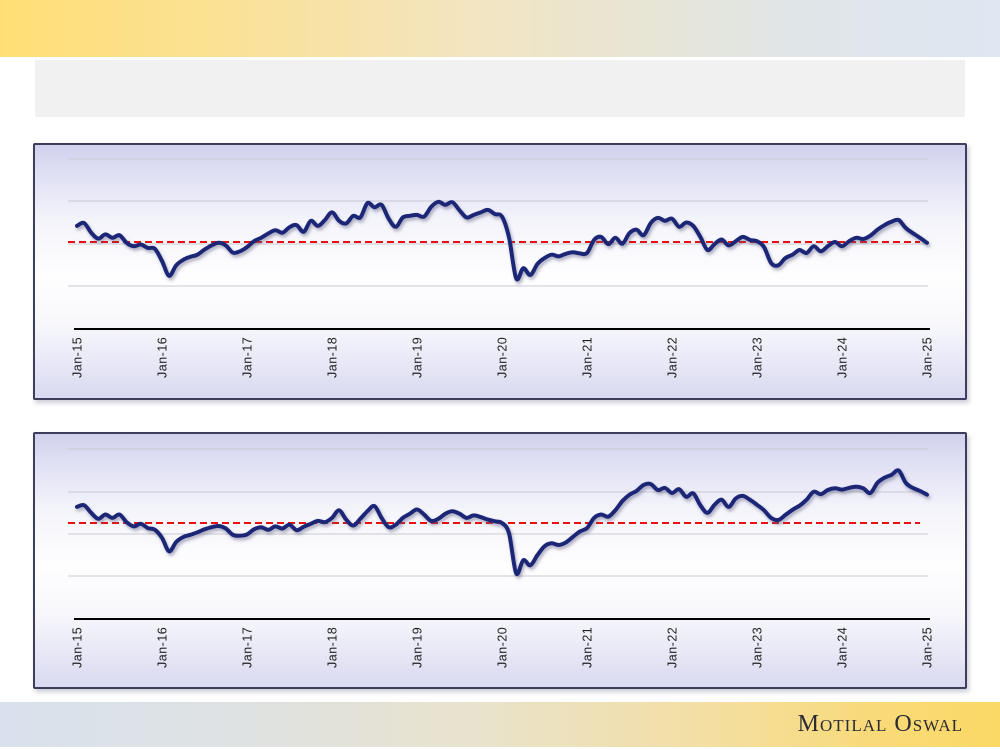 This screenshot has height=750, width=1000. I want to click on footer-band: Motilal Oswal, so click(500, 724).